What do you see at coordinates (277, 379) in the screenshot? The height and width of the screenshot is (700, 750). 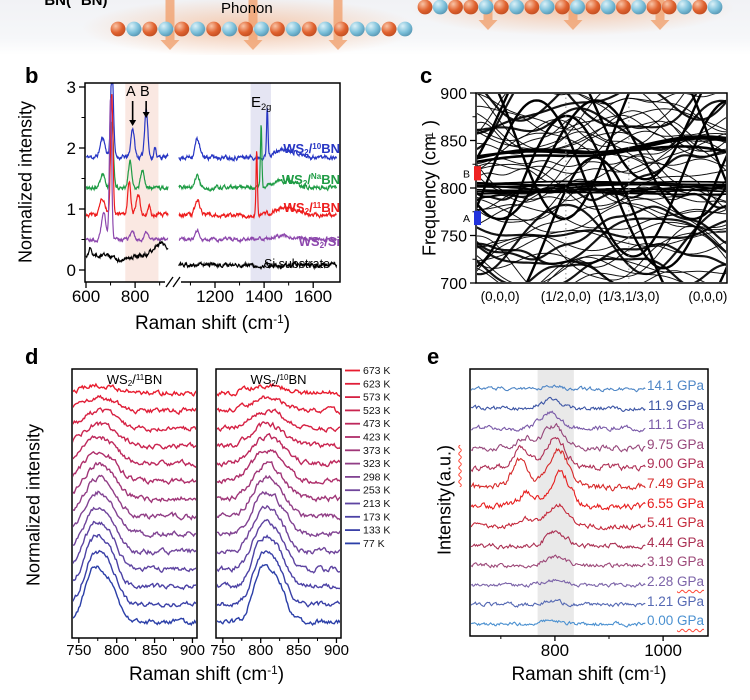 I see `text-segment: /` at bounding box center [277, 379].